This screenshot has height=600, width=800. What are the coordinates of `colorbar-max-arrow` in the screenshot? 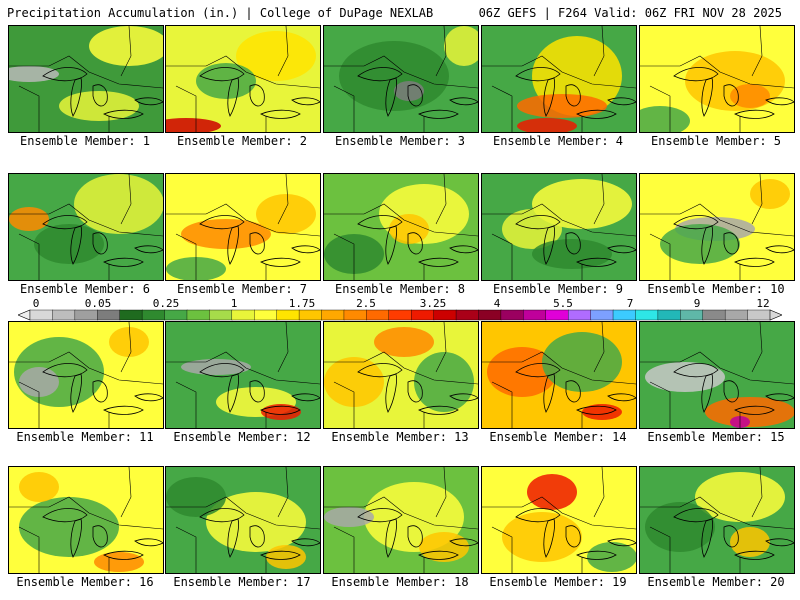 It's located at (775, 315).